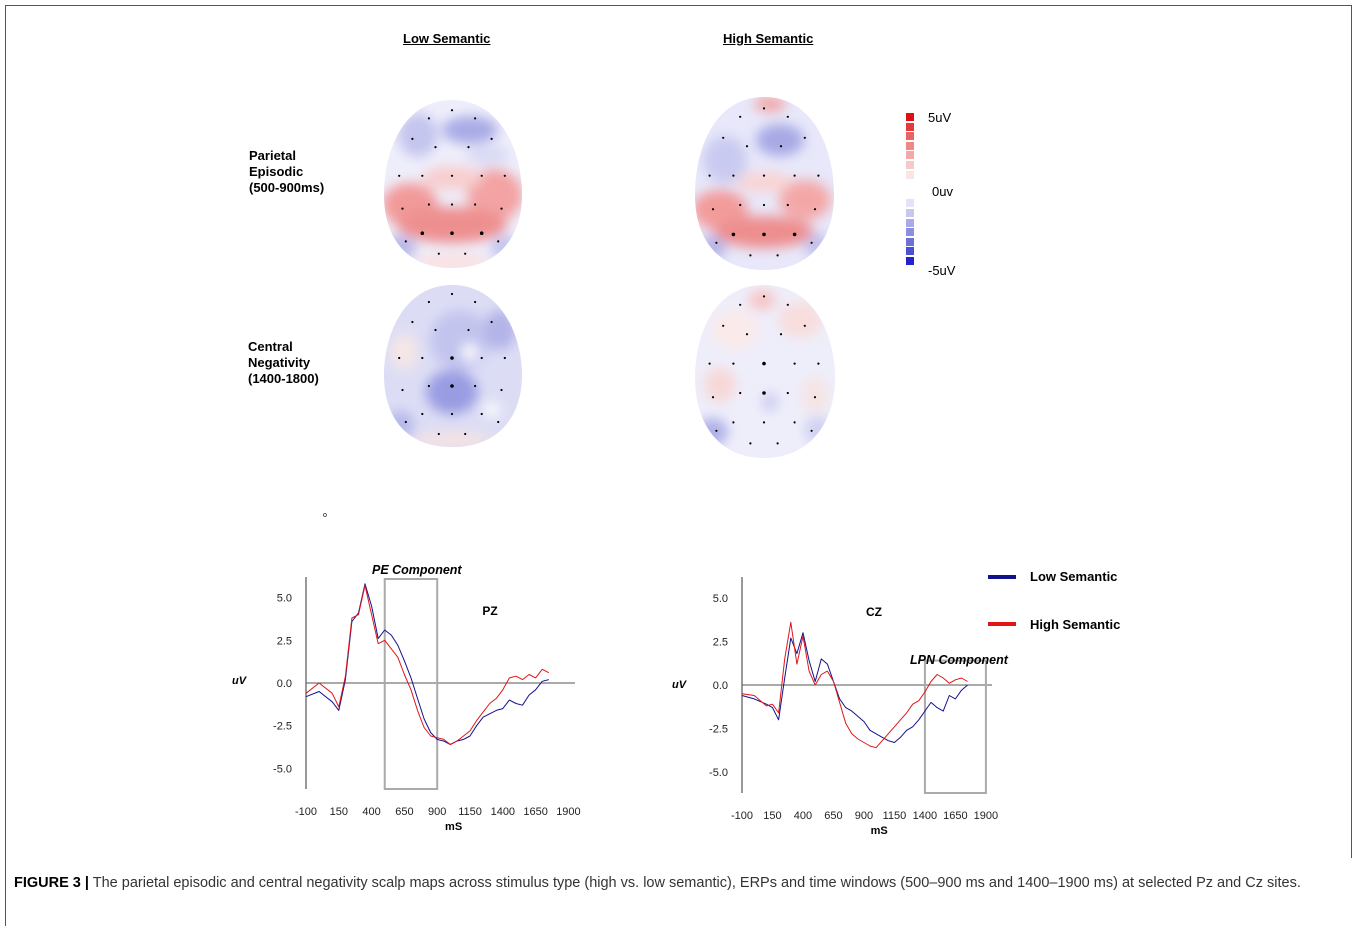 The width and height of the screenshot is (1355, 926). What do you see at coordinates (404, 812) in the screenshot?
I see `x-tick-label: 650` at bounding box center [404, 812].